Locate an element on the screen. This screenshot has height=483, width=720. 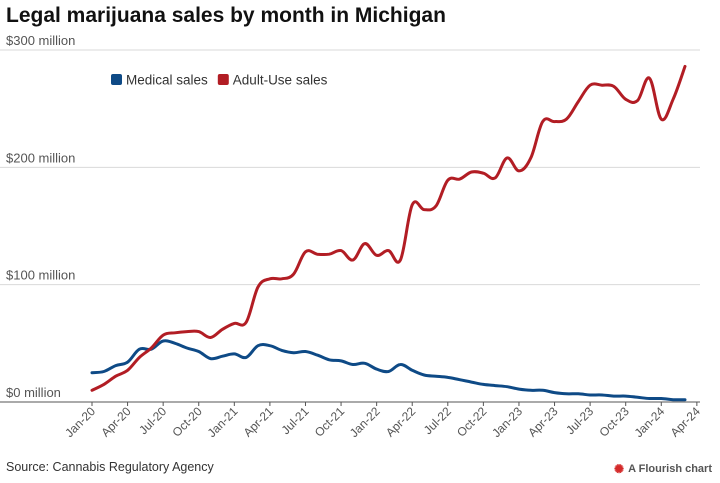
x-tick-label: Apr-23 is located at coordinates (543, 422).